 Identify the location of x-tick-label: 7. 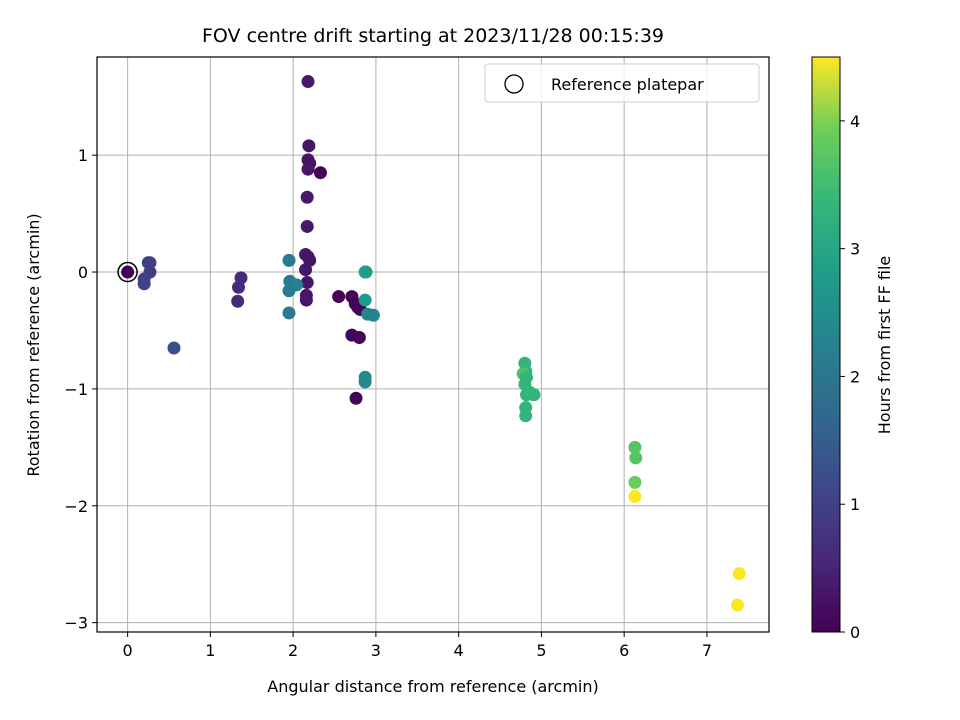
(707, 650).